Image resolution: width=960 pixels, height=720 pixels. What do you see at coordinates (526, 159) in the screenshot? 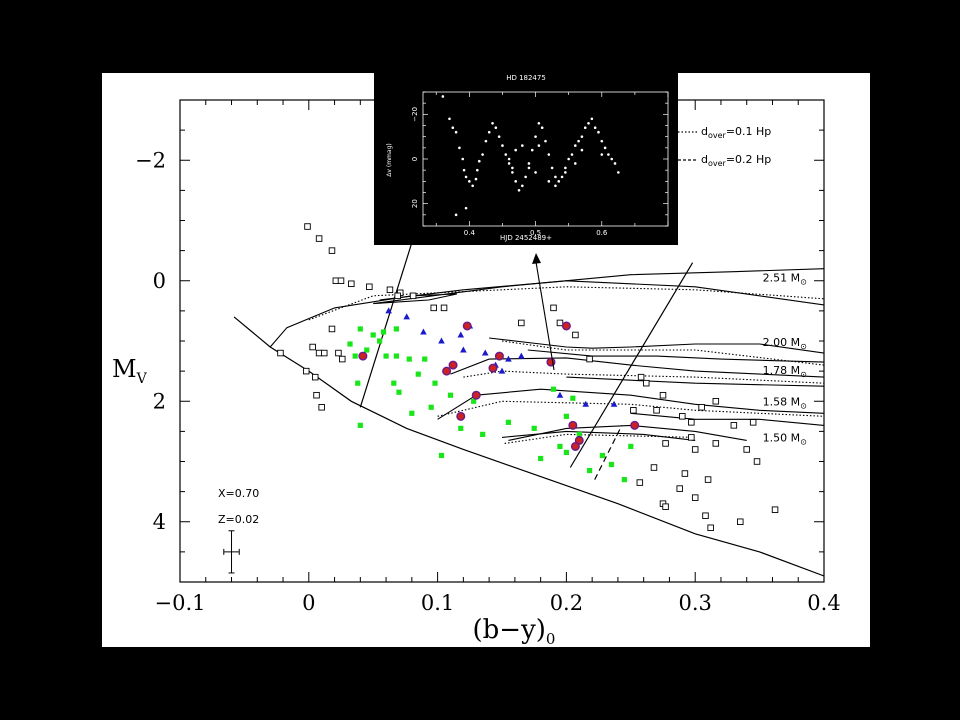
I see `inset-background` at bounding box center [526, 159].